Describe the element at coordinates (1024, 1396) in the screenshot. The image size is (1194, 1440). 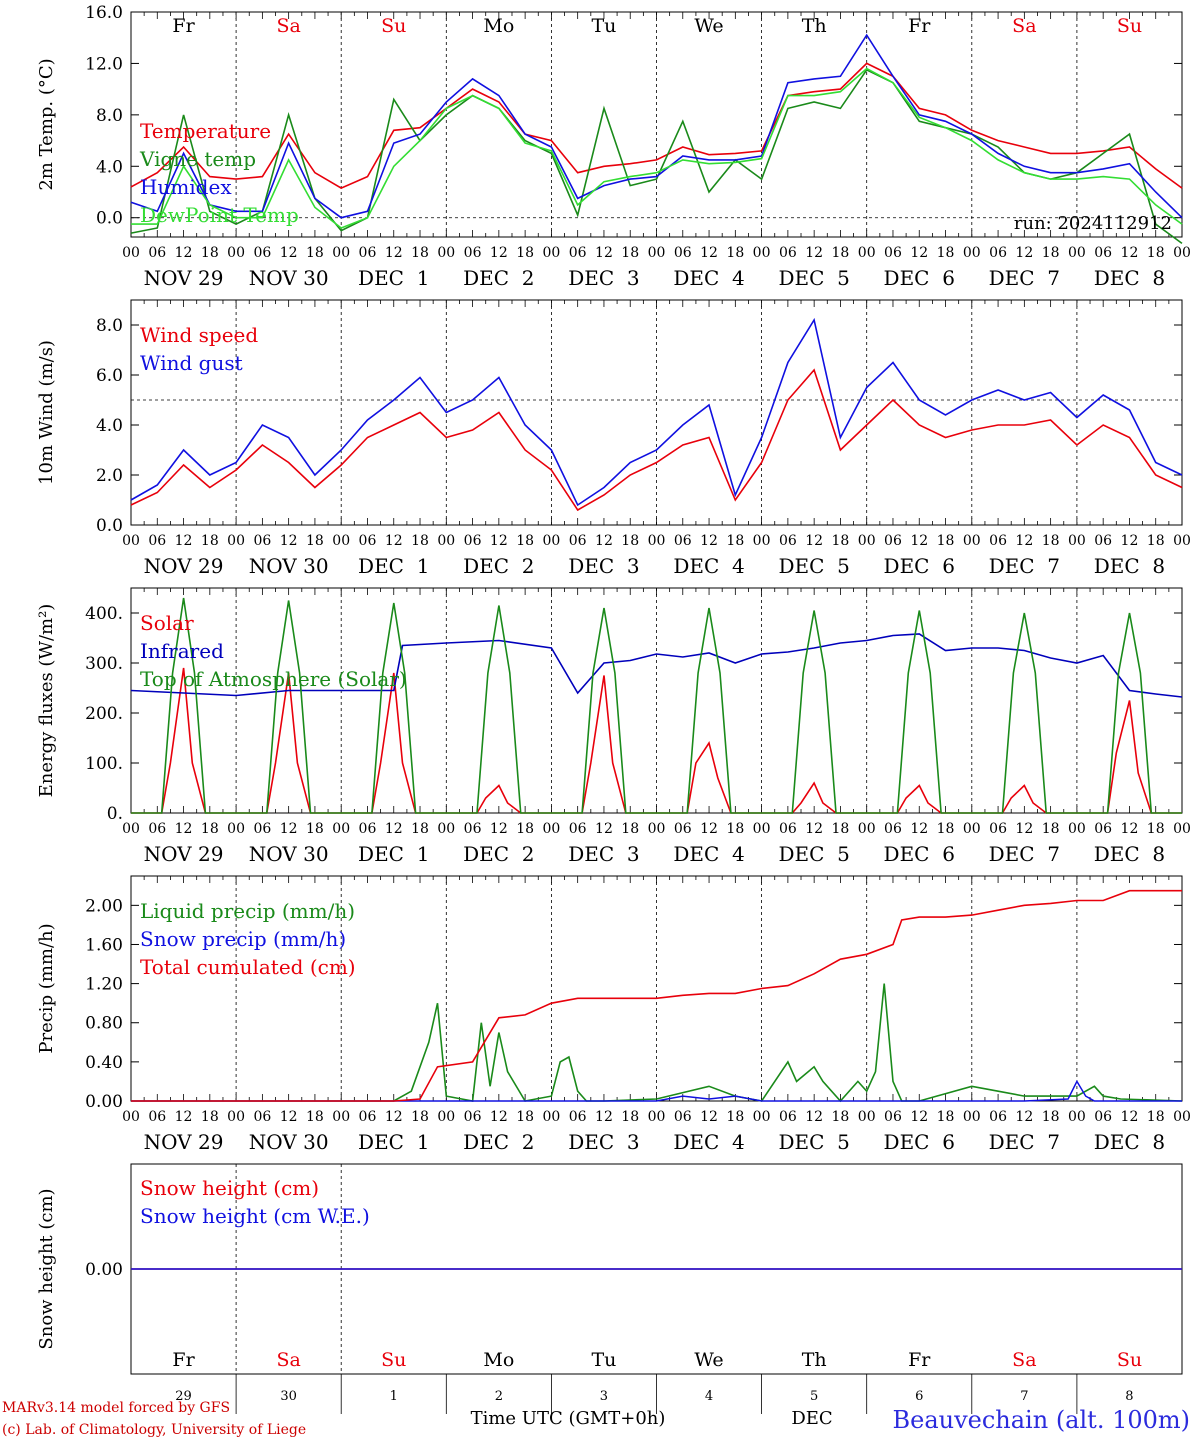
I see `day-number-label: 7` at that location.